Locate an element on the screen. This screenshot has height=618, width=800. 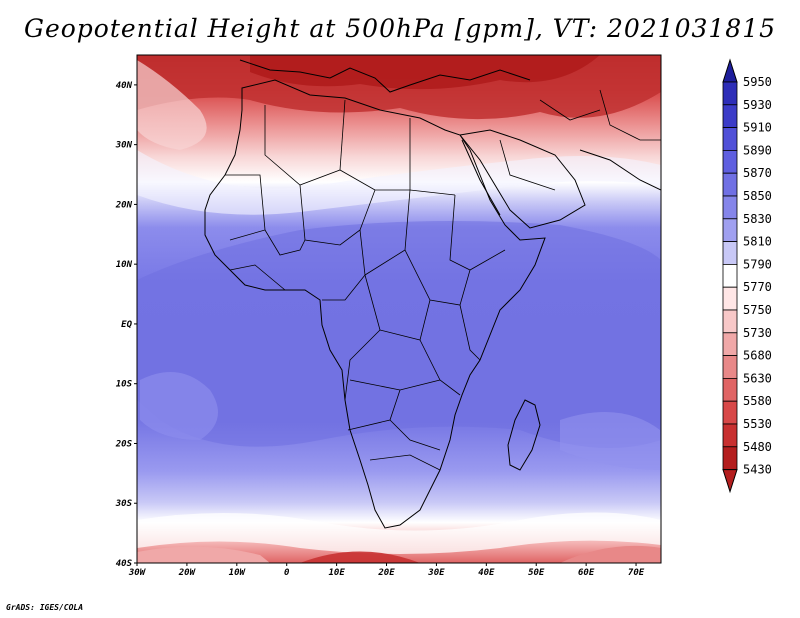
colorbar-level-label: 5770 is located at coordinates (757, 287).